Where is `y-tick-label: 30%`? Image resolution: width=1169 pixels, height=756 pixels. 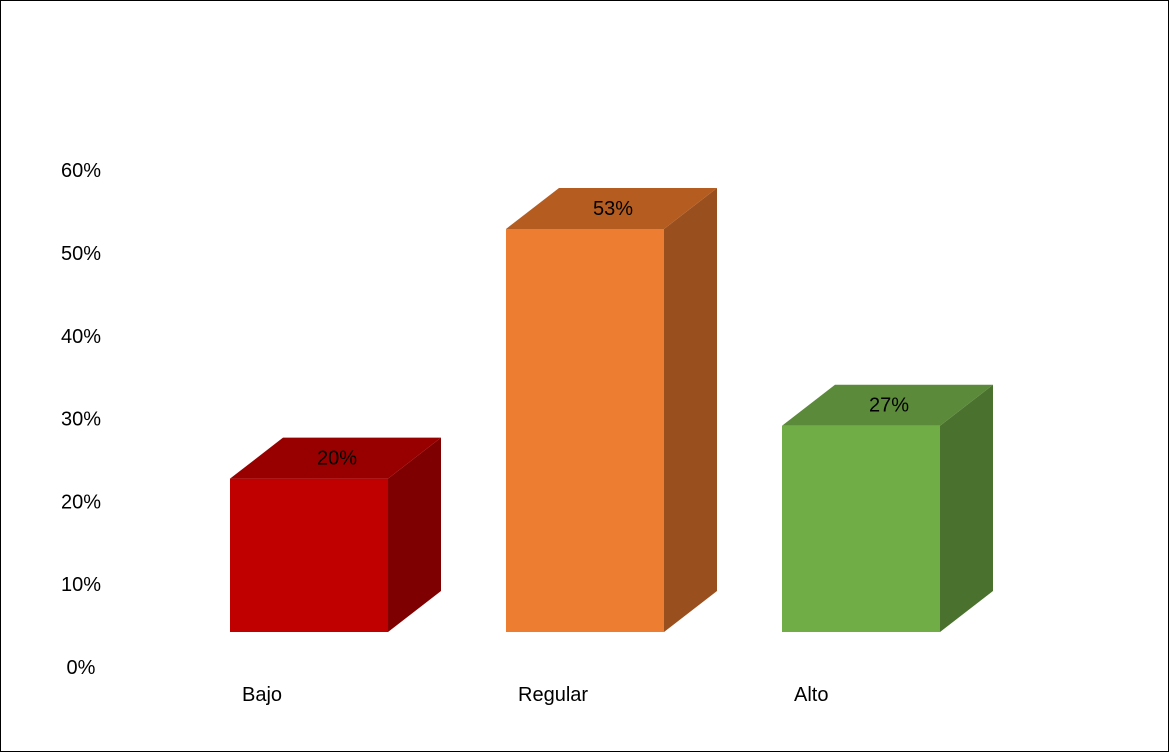
y-tick-label: 30% is located at coordinates (81, 420).